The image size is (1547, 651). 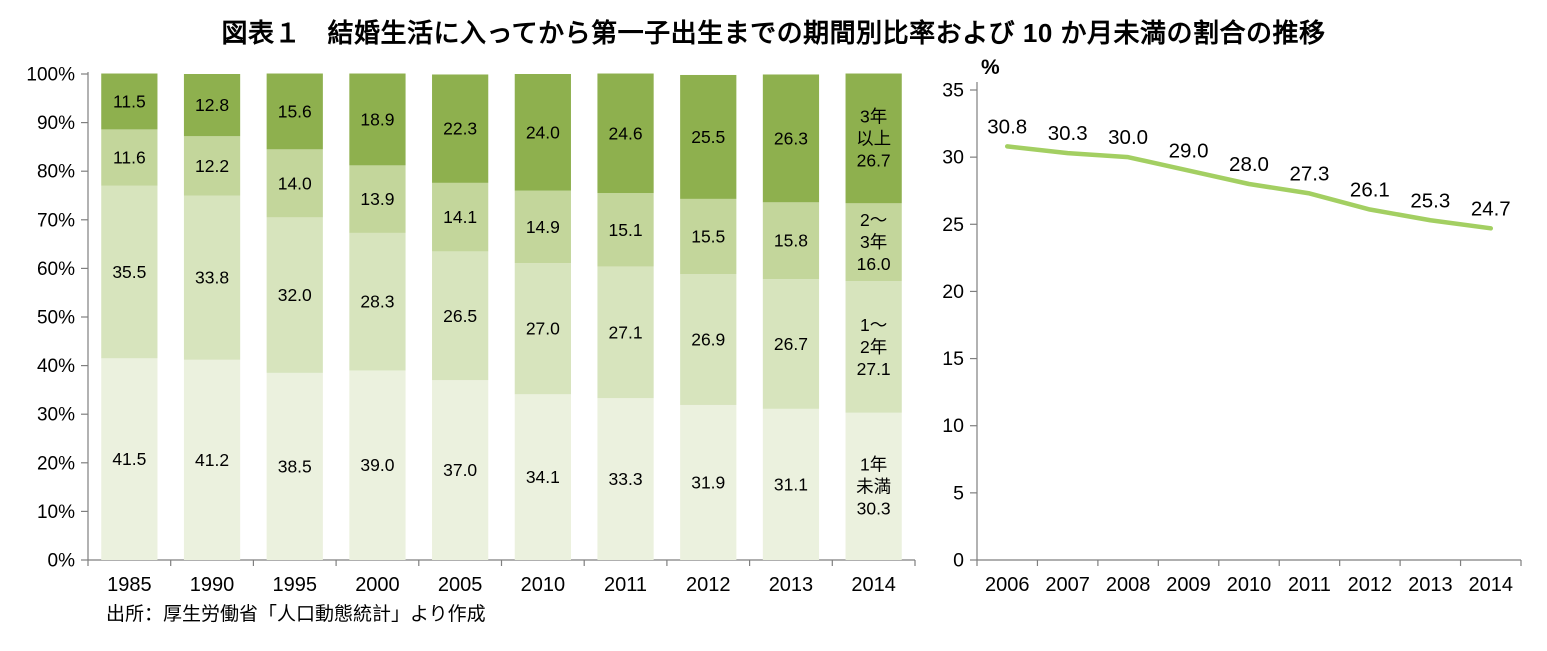 What do you see at coordinates (958, 561) in the screenshot?
I see `svg-text: 0` at bounding box center [958, 561].